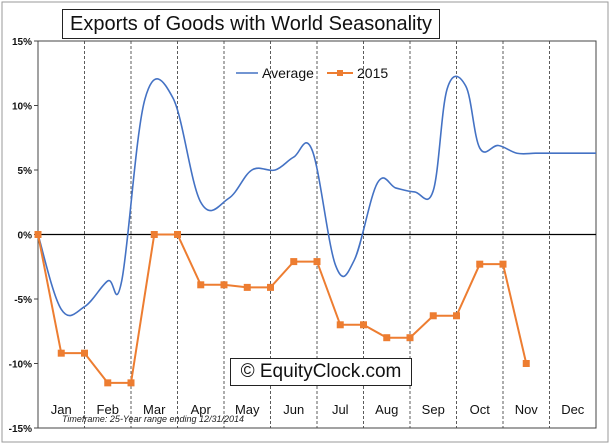 This screenshot has width=613, height=447. What do you see at coordinates (247, 409) in the screenshot?
I see `x-tick-label: May` at bounding box center [247, 409].